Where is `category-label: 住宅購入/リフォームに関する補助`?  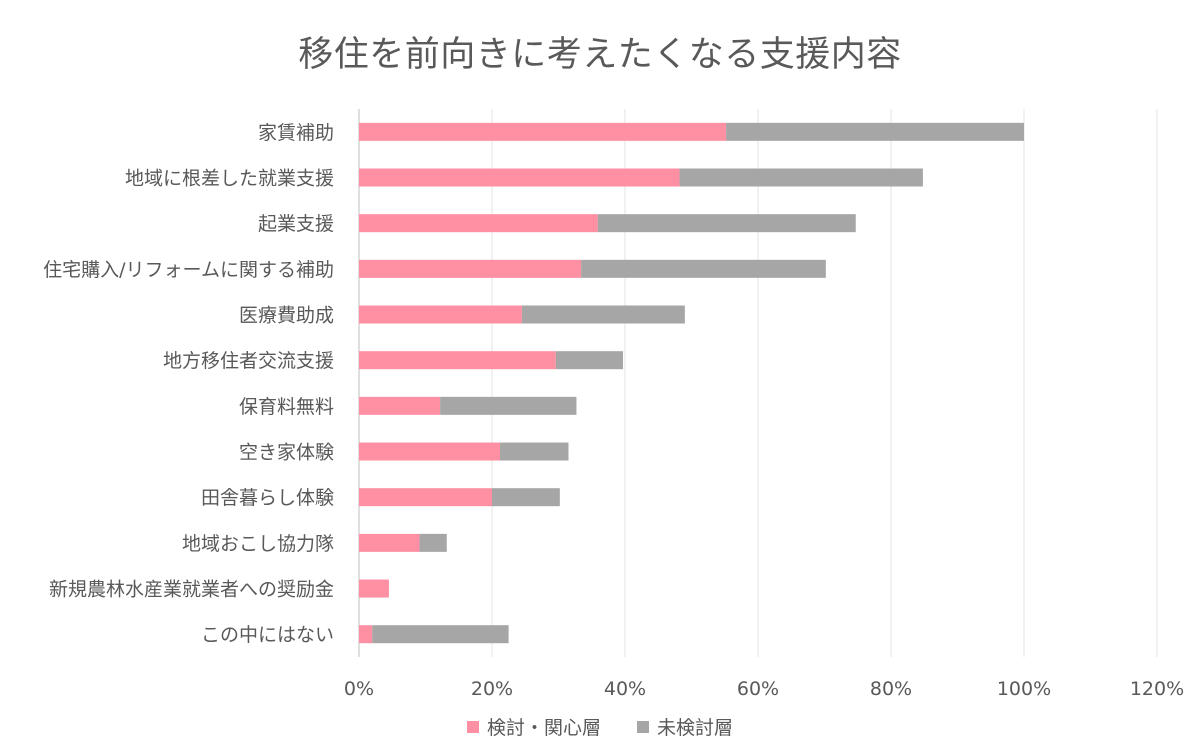 category-label: 住宅購入/リフォームに関する補助 is located at coordinates (188, 270).